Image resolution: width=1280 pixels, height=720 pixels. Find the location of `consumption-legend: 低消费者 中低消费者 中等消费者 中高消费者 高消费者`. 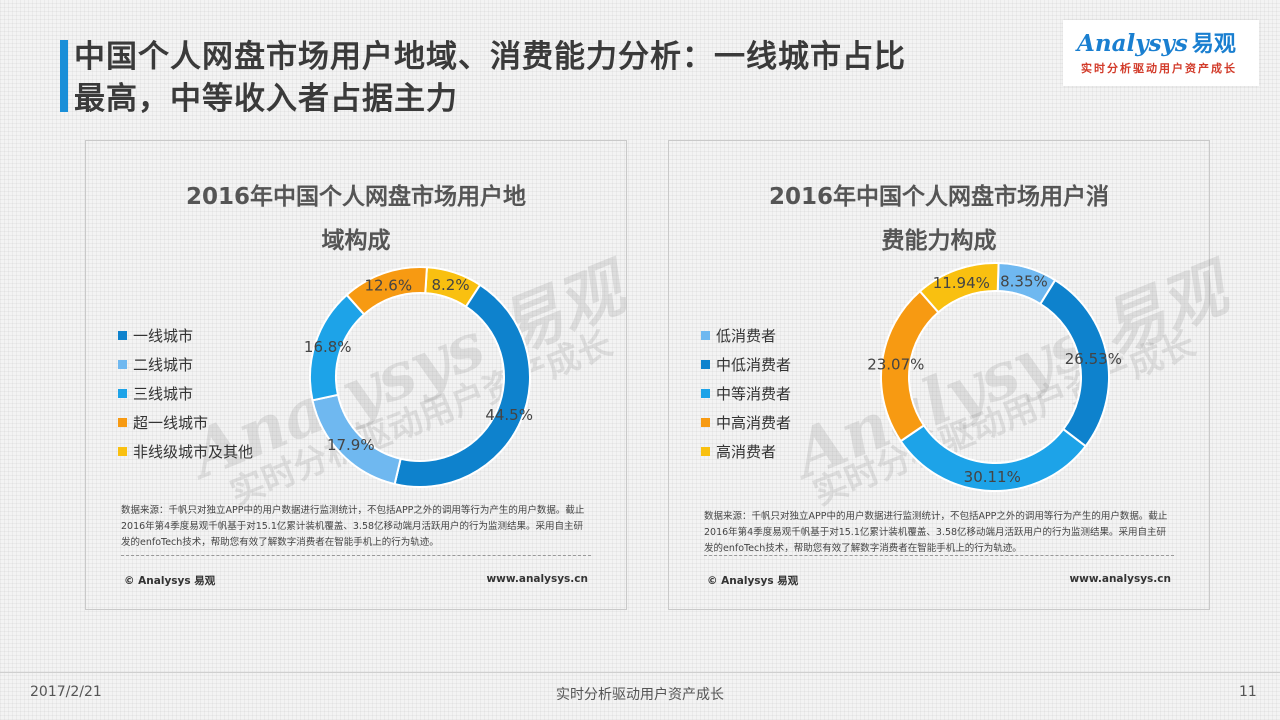

consumption-legend: 低消费者 中低消费者 中等消费者 中高消费者 高消费者 is located at coordinates (746, 393).